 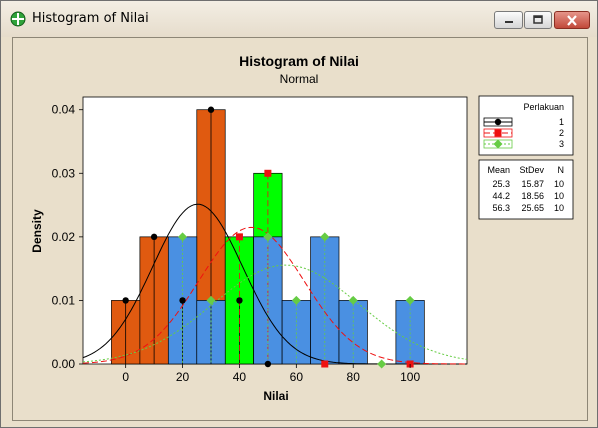 I want to click on y-tick-label-3: 0.03, so click(x=64, y=173).